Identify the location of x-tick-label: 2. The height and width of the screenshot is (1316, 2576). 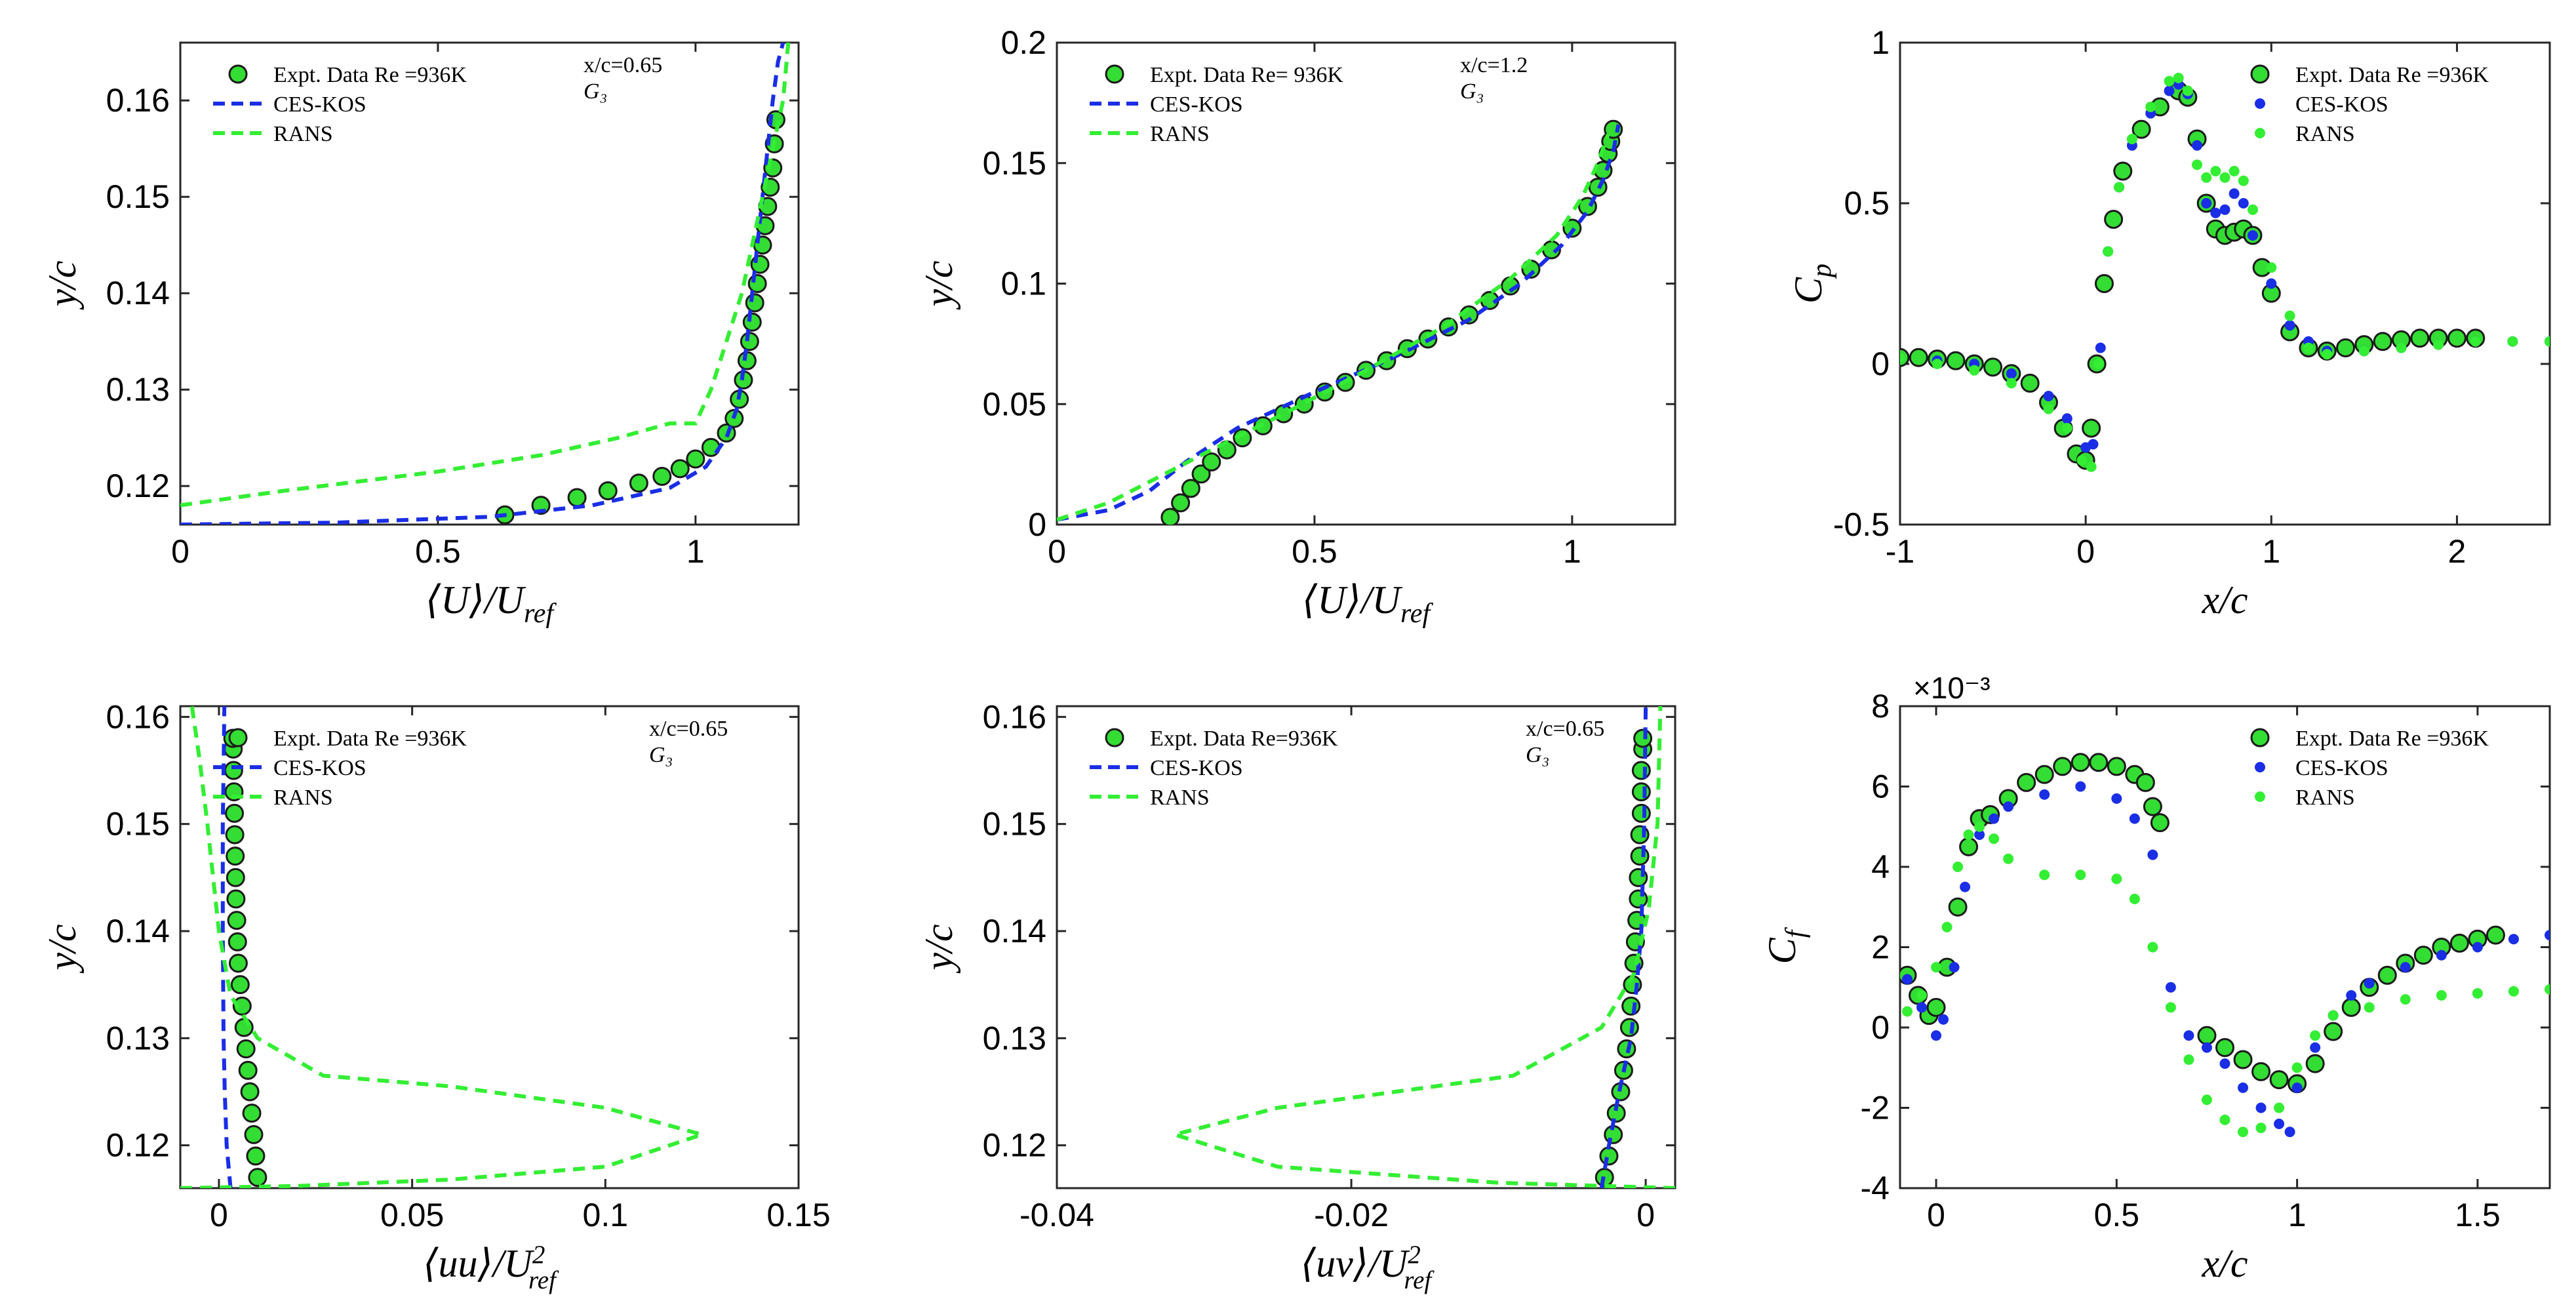
(2457, 552).